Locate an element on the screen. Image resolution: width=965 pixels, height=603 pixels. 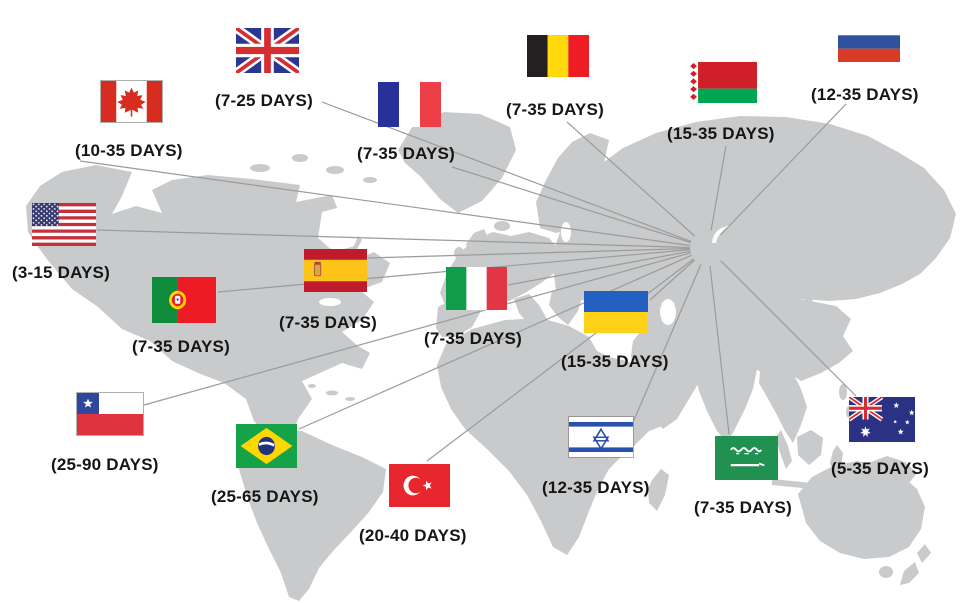
italy-route-line is located at coordinates (599, 268).